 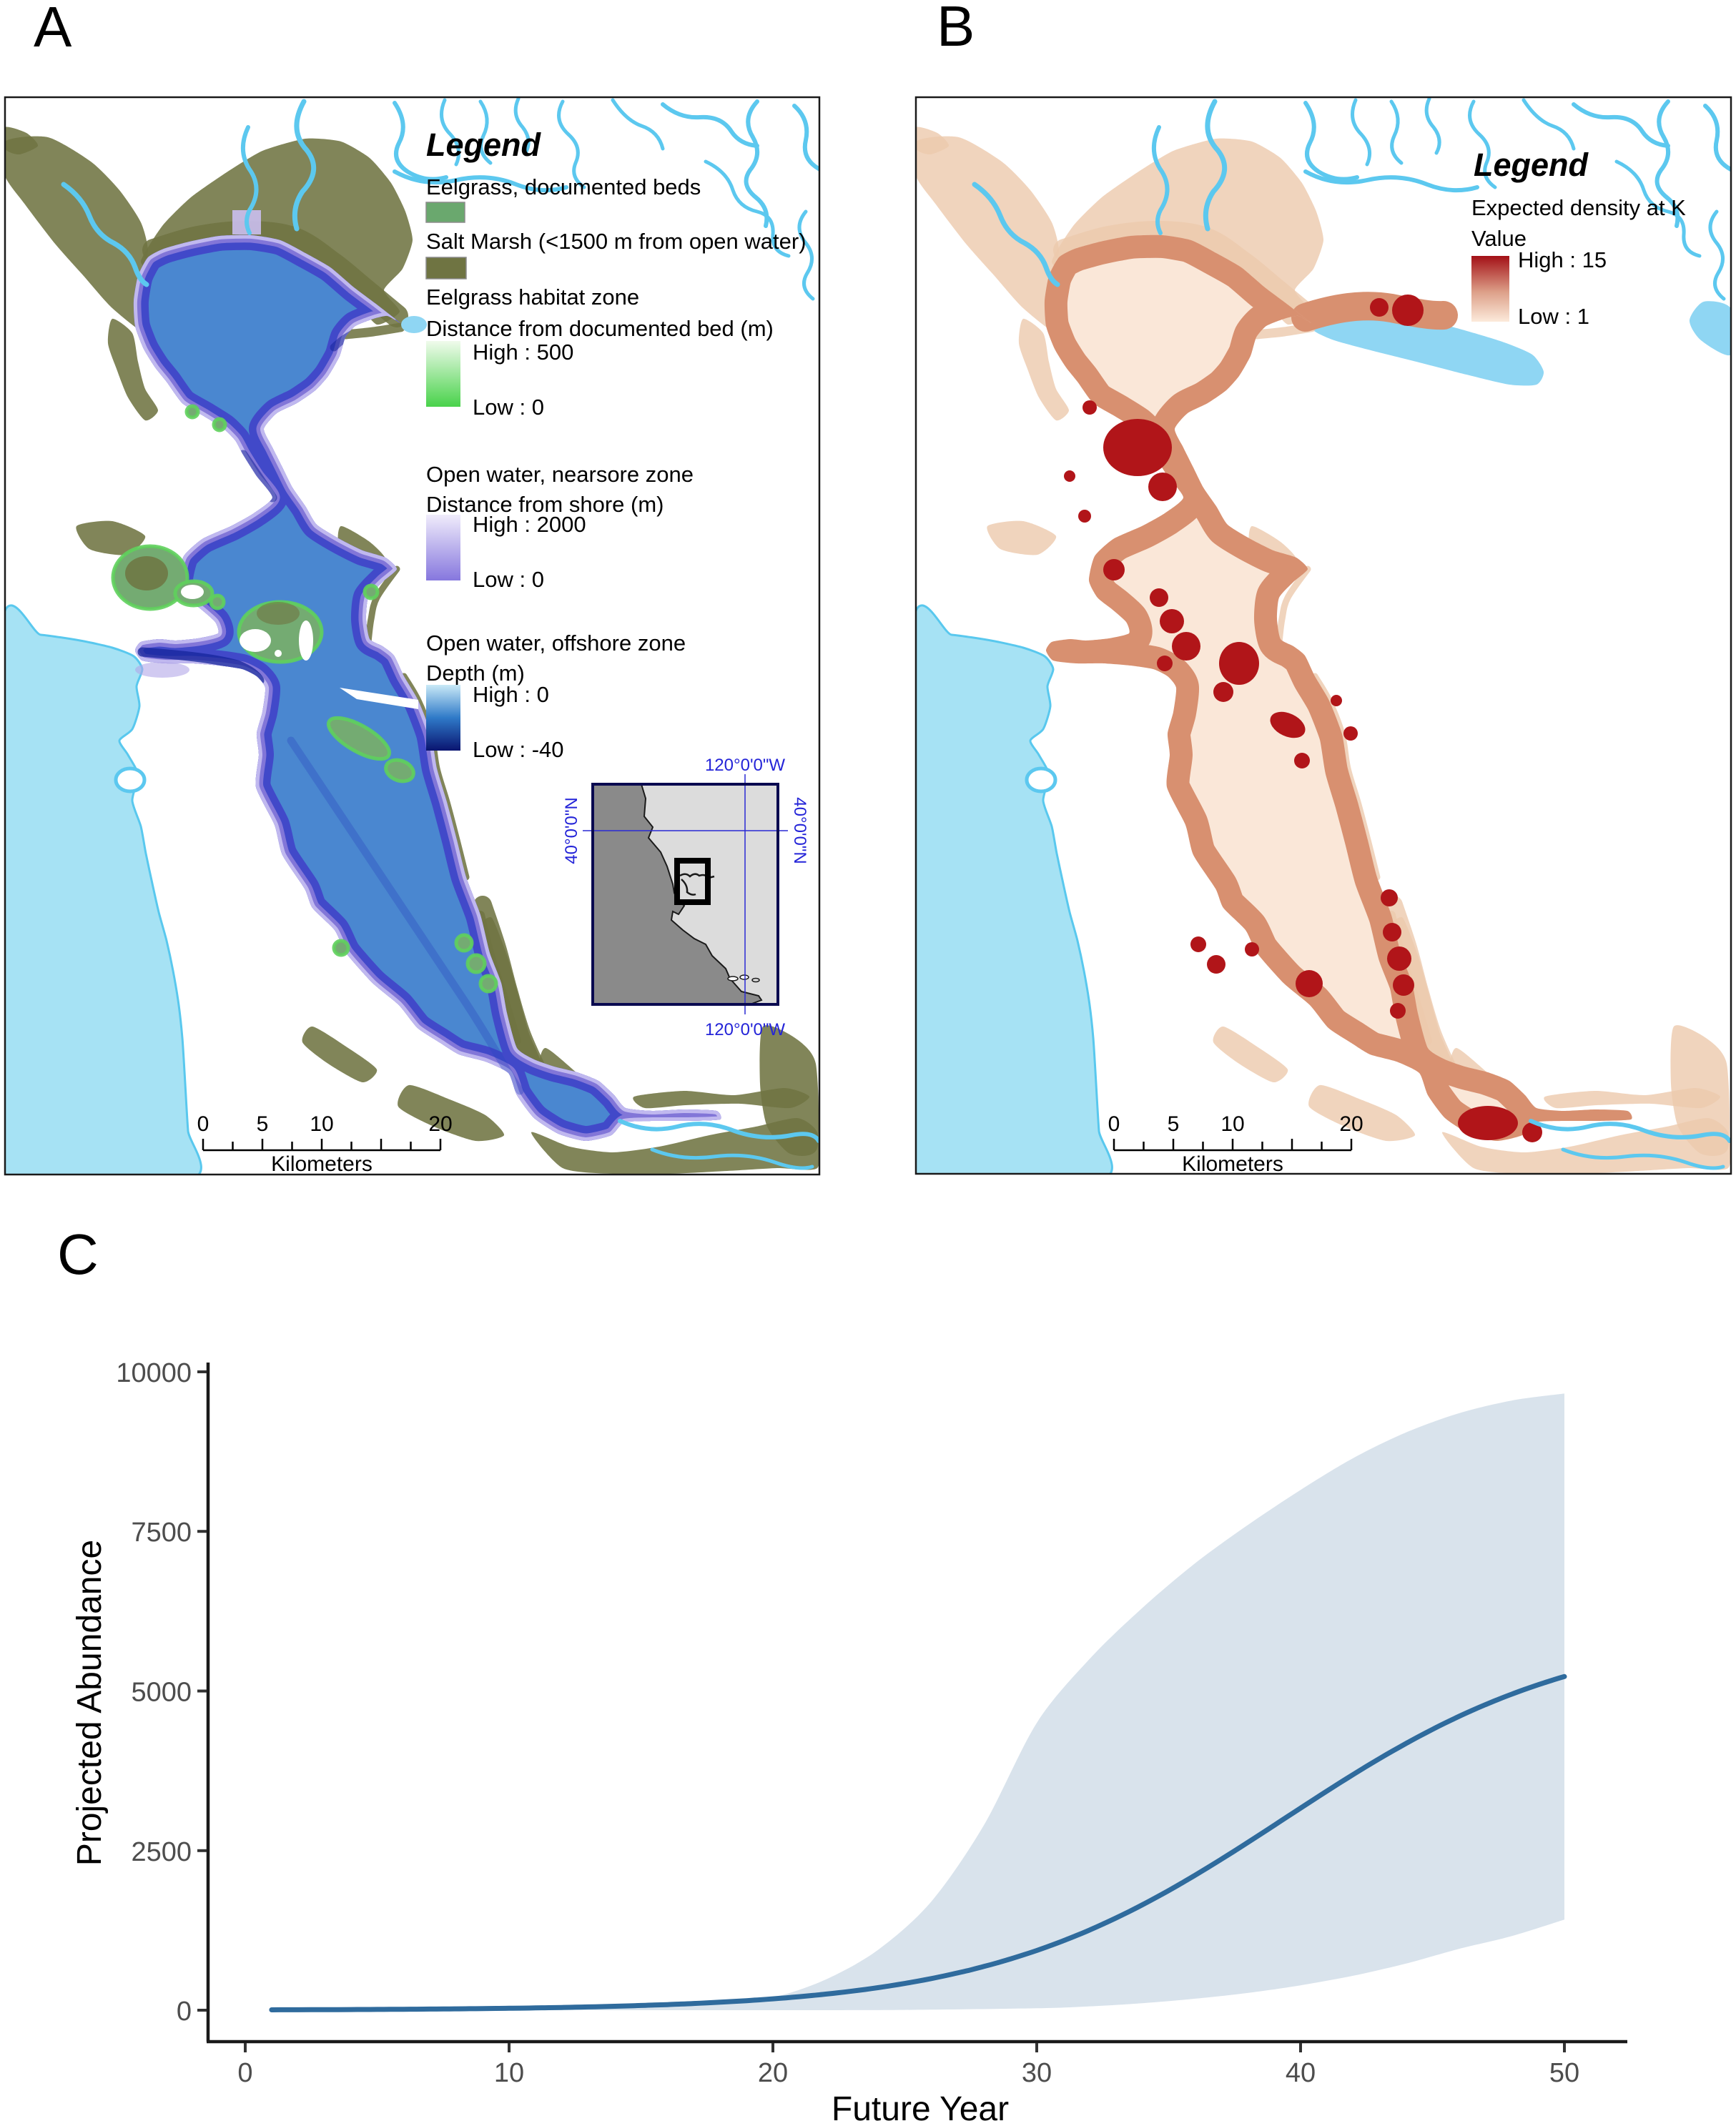 What do you see at coordinates (1564, 2073) in the screenshot?
I see `svg-text: 50` at bounding box center [1564, 2073].